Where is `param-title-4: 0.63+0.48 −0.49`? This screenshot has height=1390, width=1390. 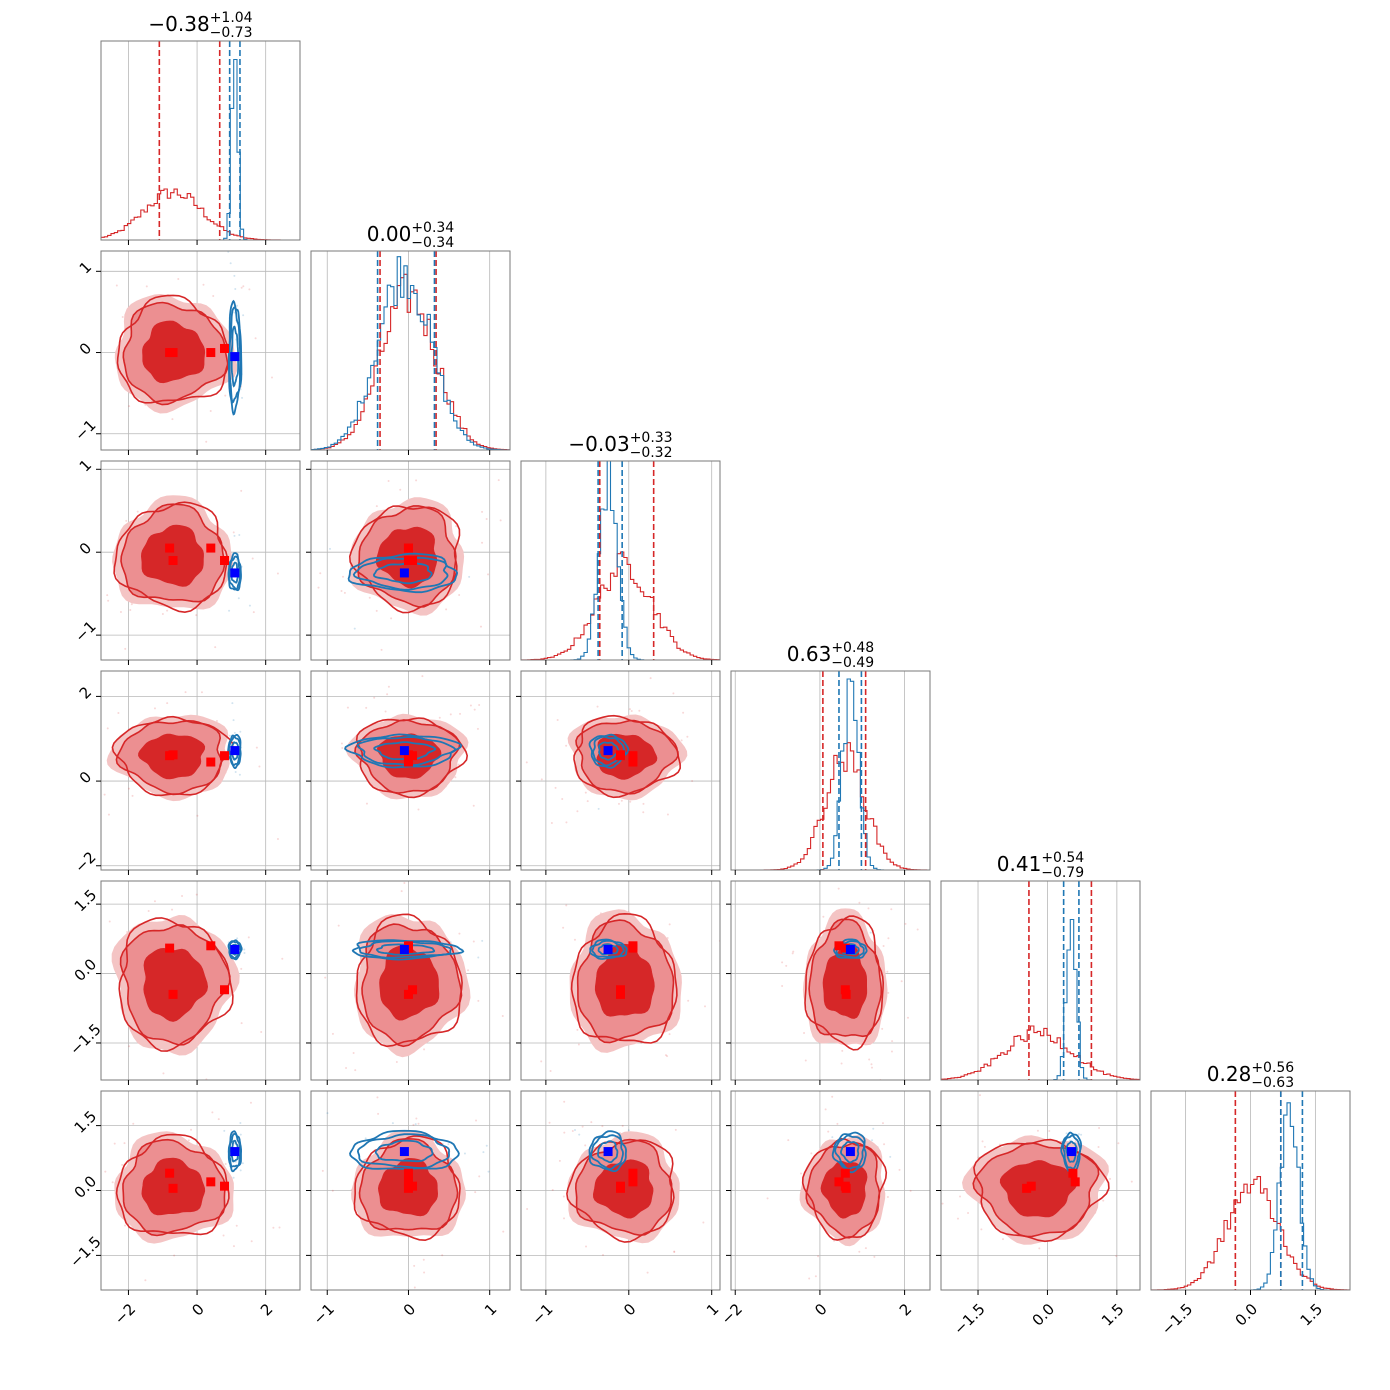
param-title-4: 0.63+0.48 −0.49 is located at coordinates (830, 655).